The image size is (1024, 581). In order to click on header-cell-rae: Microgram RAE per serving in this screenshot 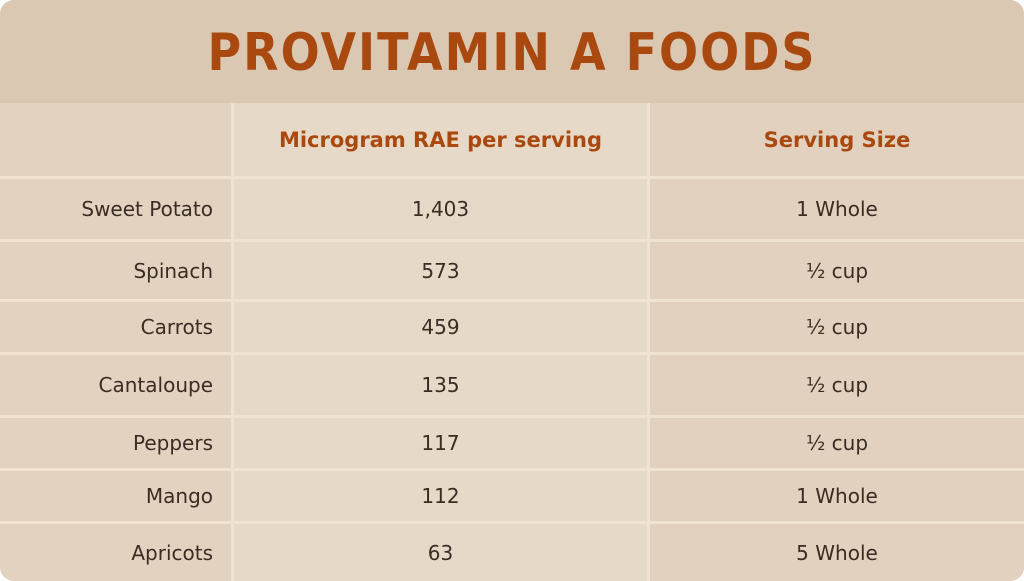, I will do `click(440, 139)`.